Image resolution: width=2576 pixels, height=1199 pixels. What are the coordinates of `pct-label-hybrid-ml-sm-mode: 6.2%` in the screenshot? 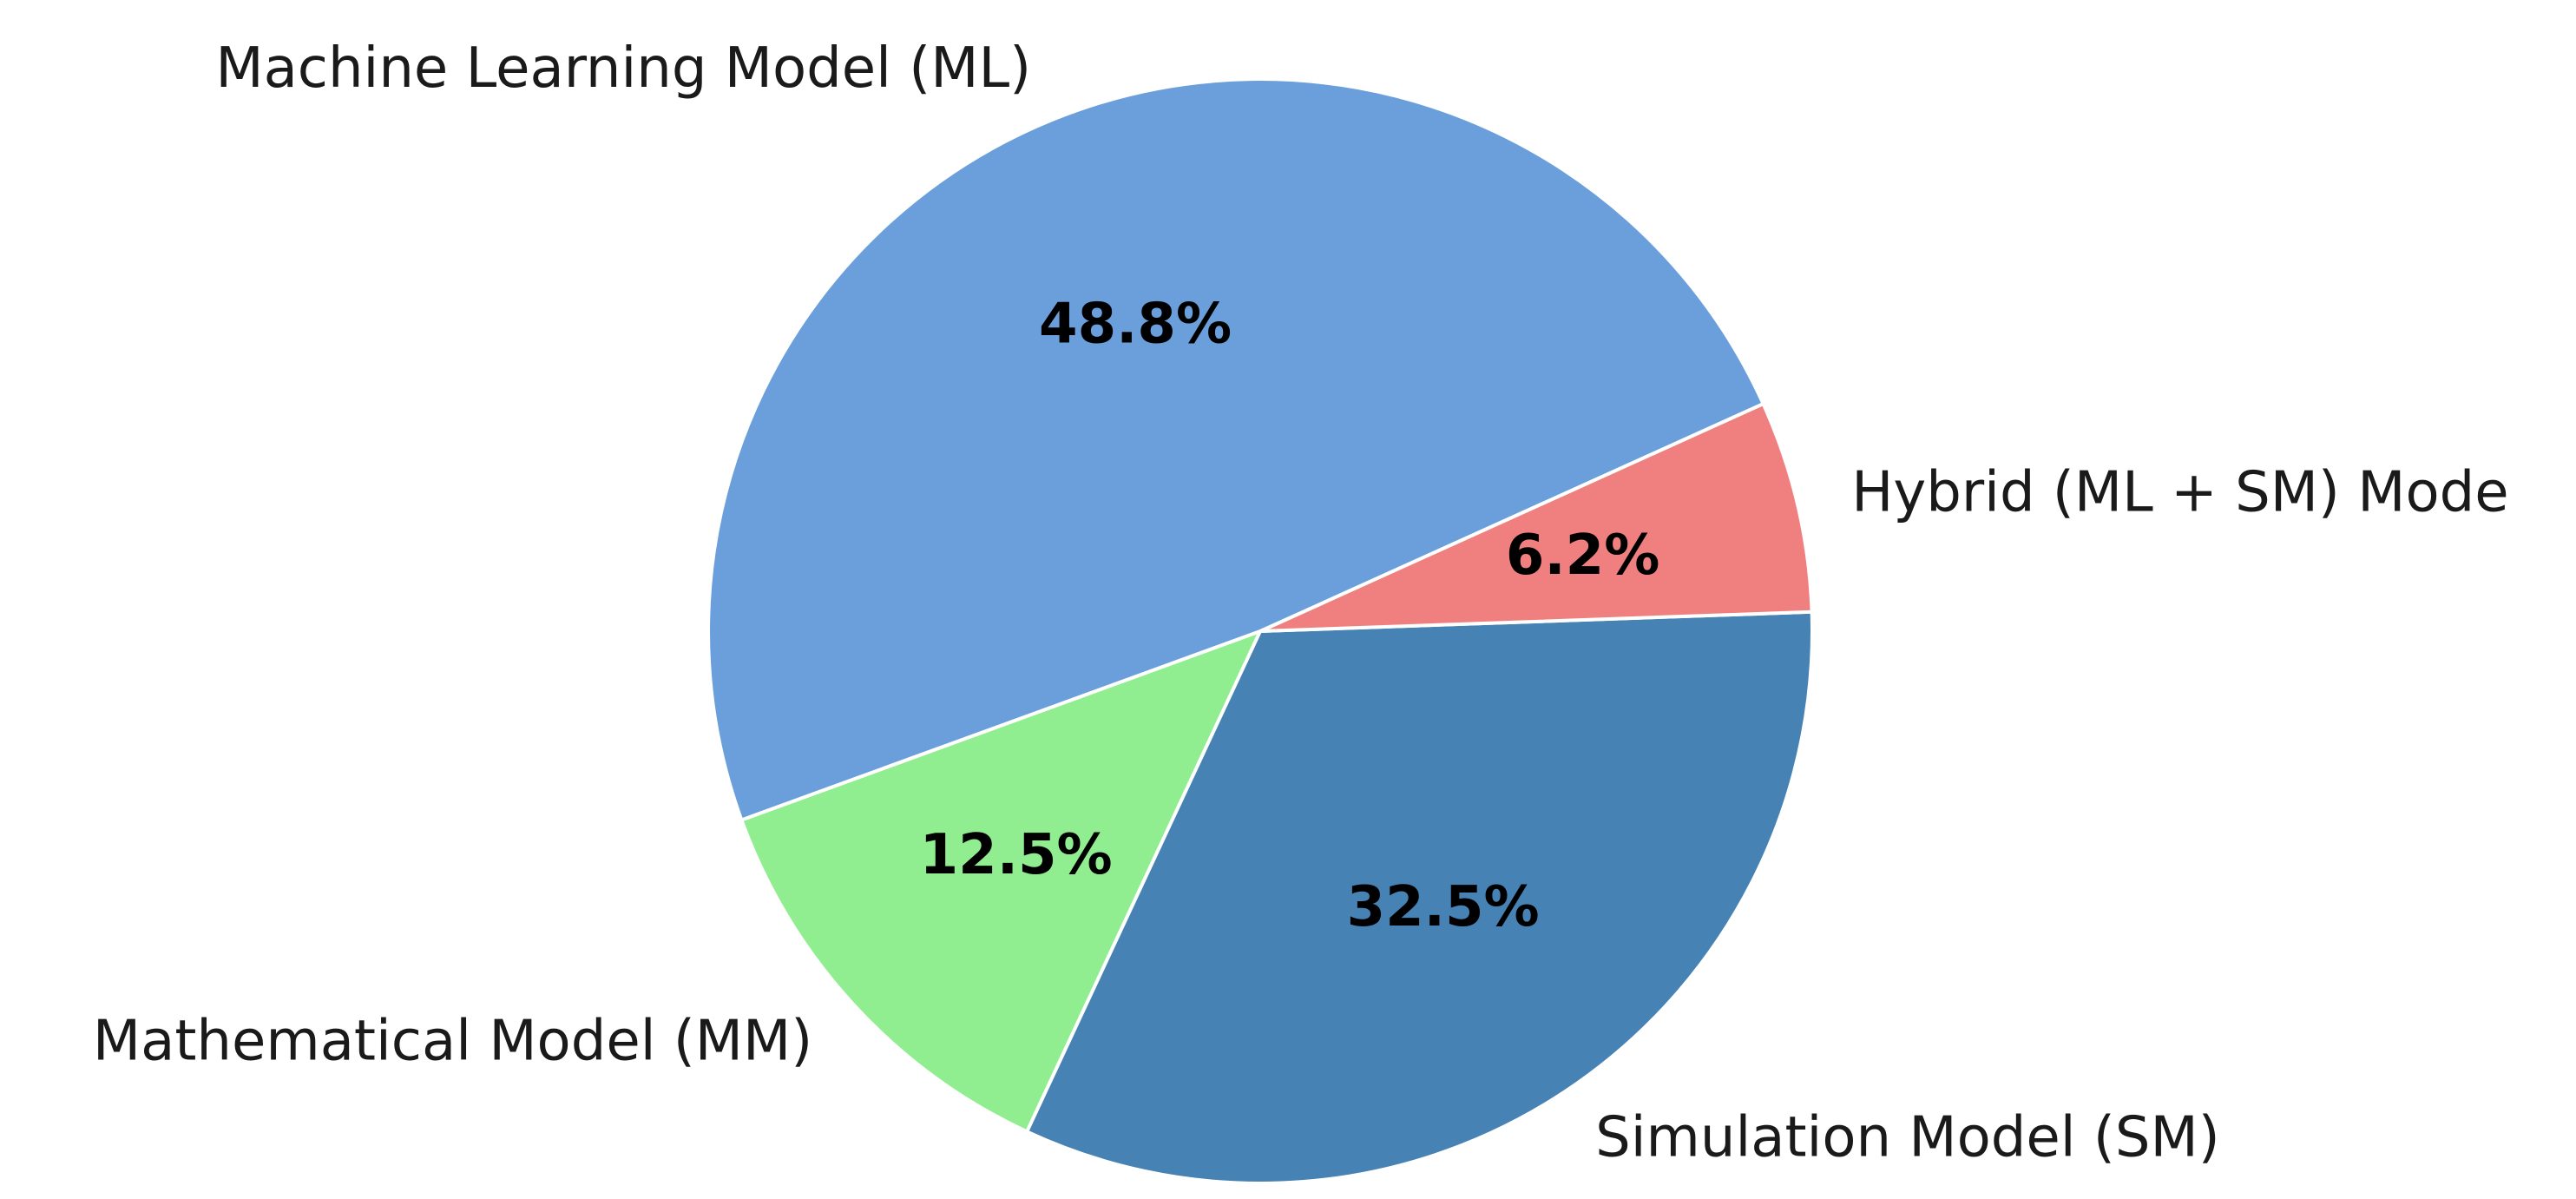 It's located at (1583, 556).